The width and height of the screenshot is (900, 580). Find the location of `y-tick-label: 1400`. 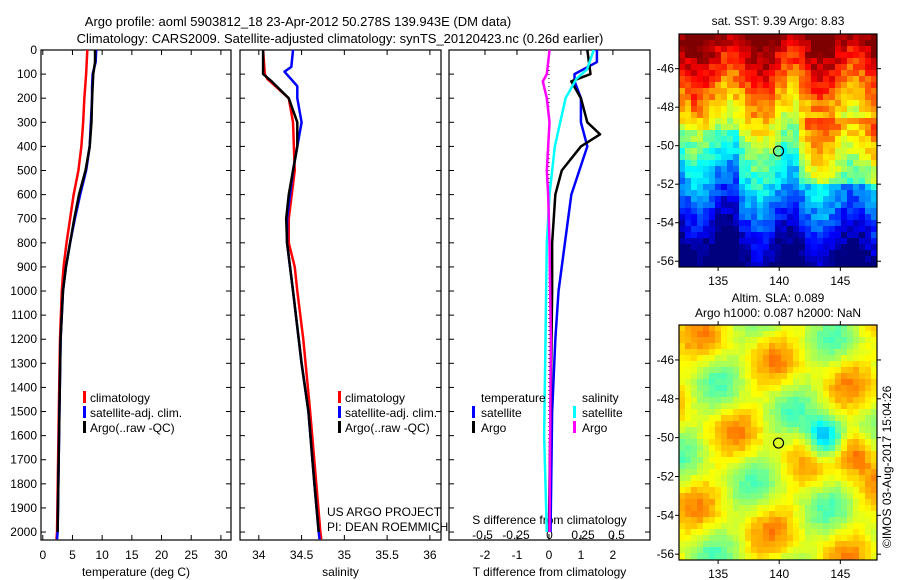

y-tick-label: 1400 is located at coordinates (23, 387).